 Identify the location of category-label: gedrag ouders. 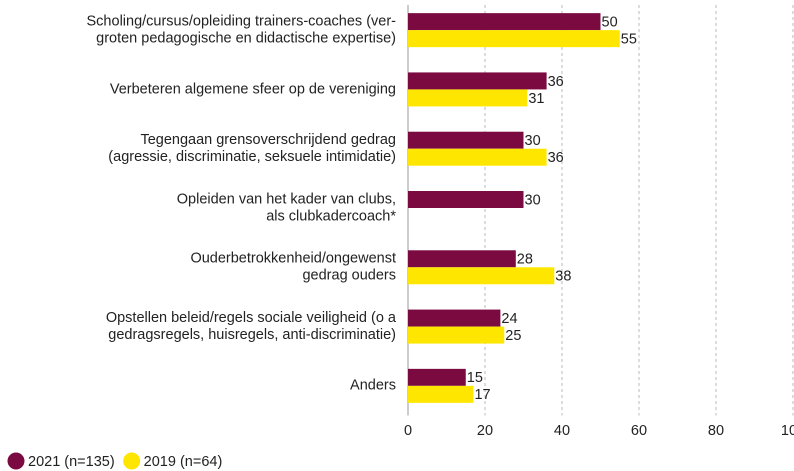
(349, 276).